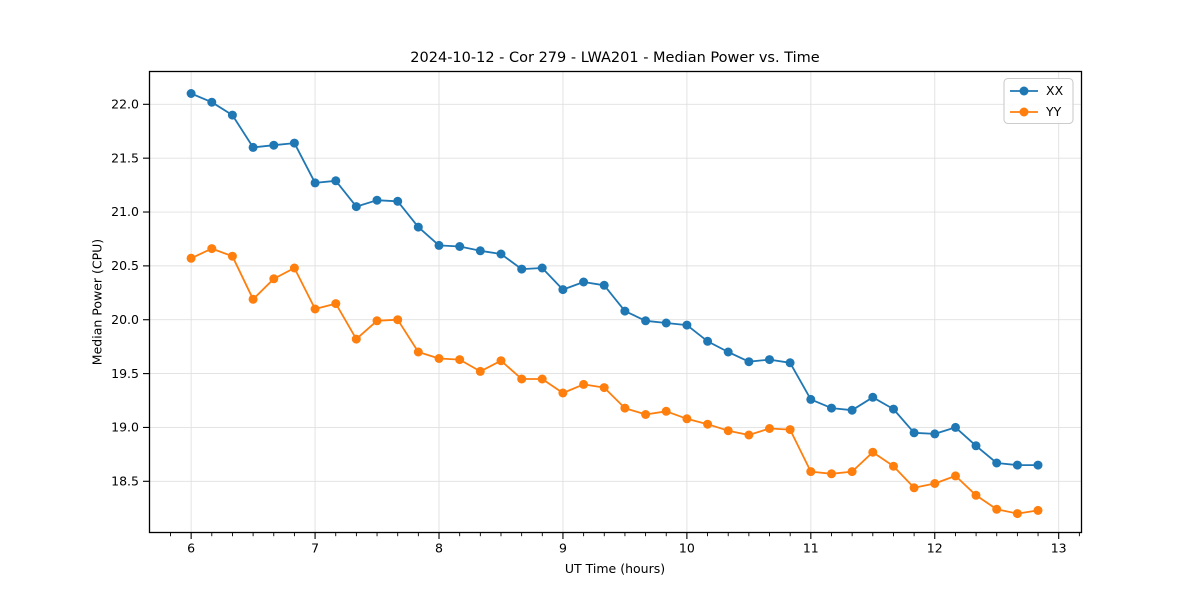 This screenshot has width=1200, height=600. Describe the element at coordinates (439, 548) in the screenshot. I see `x-tick-label: 8` at that location.